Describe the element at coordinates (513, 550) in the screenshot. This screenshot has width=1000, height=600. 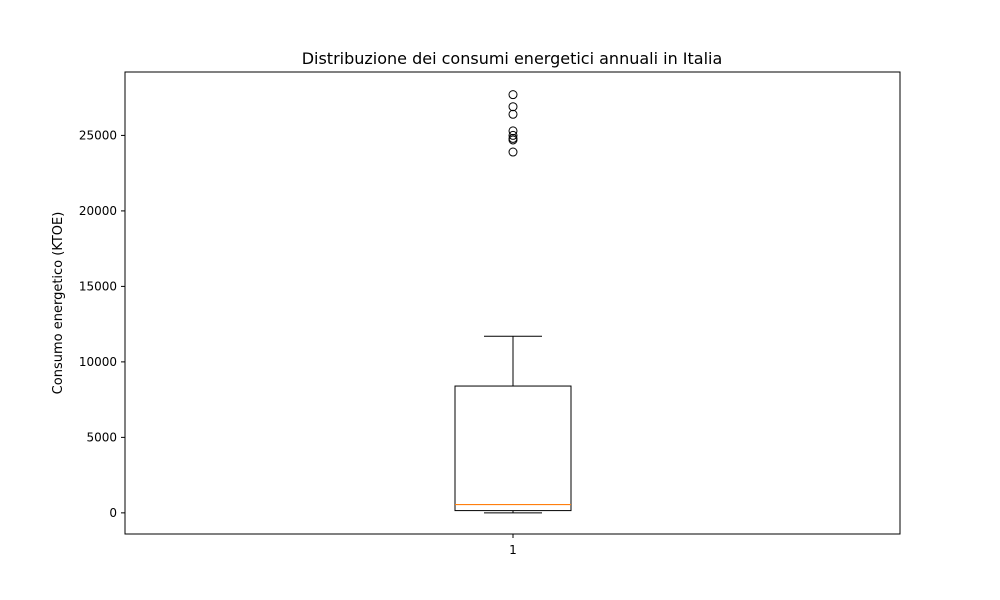
I see `x-tick-label: 1` at that location.